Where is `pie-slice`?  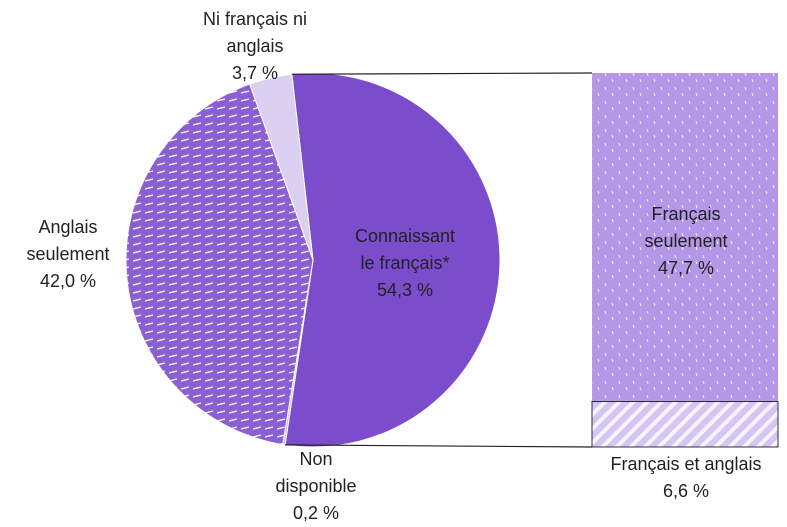 pie-slice is located at coordinates (281, 167).